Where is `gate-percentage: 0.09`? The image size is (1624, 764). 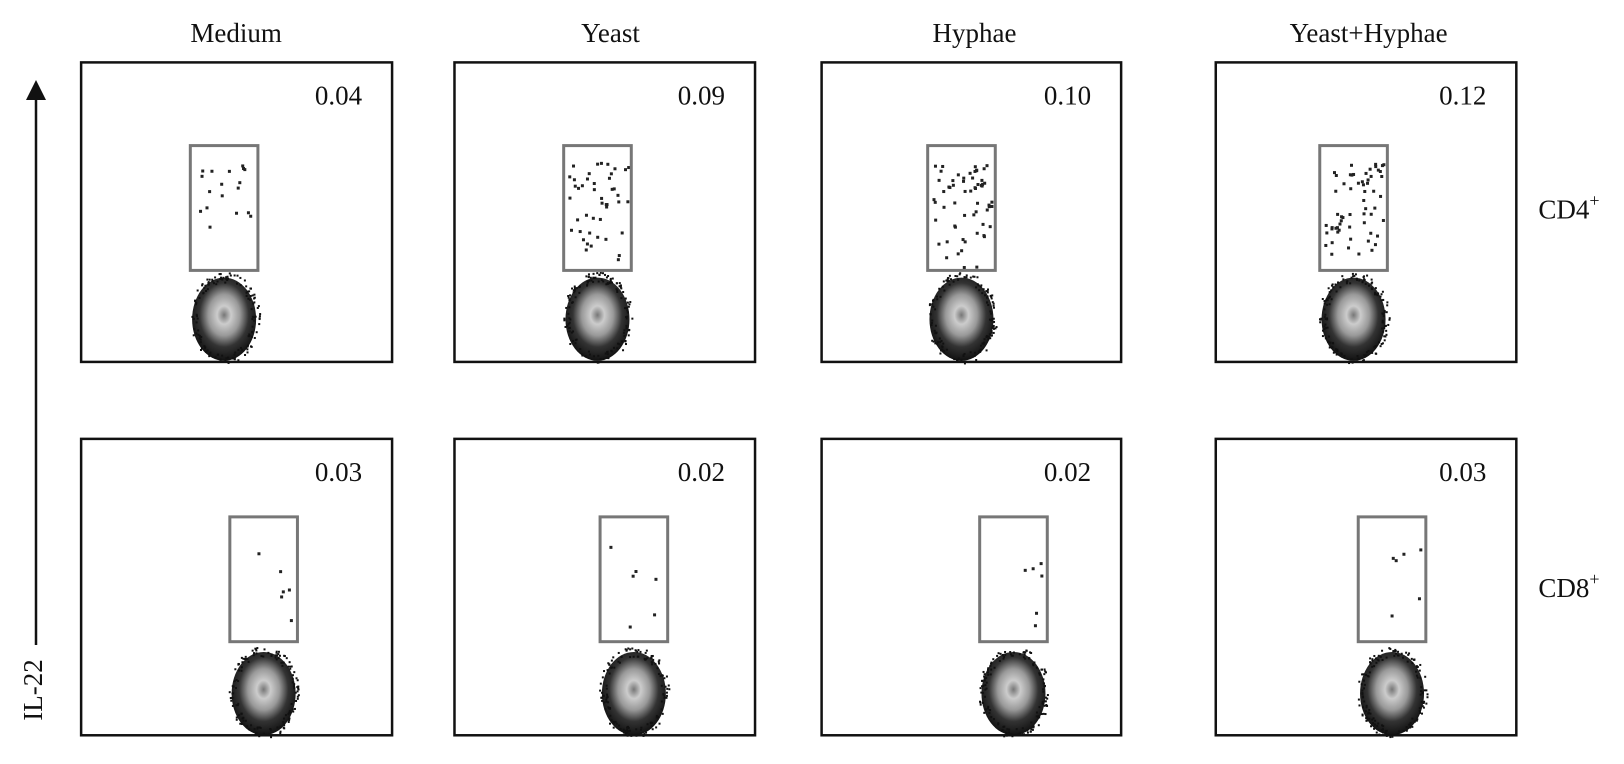 gate-percentage: 0.09 is located at coordinates (701, 96).